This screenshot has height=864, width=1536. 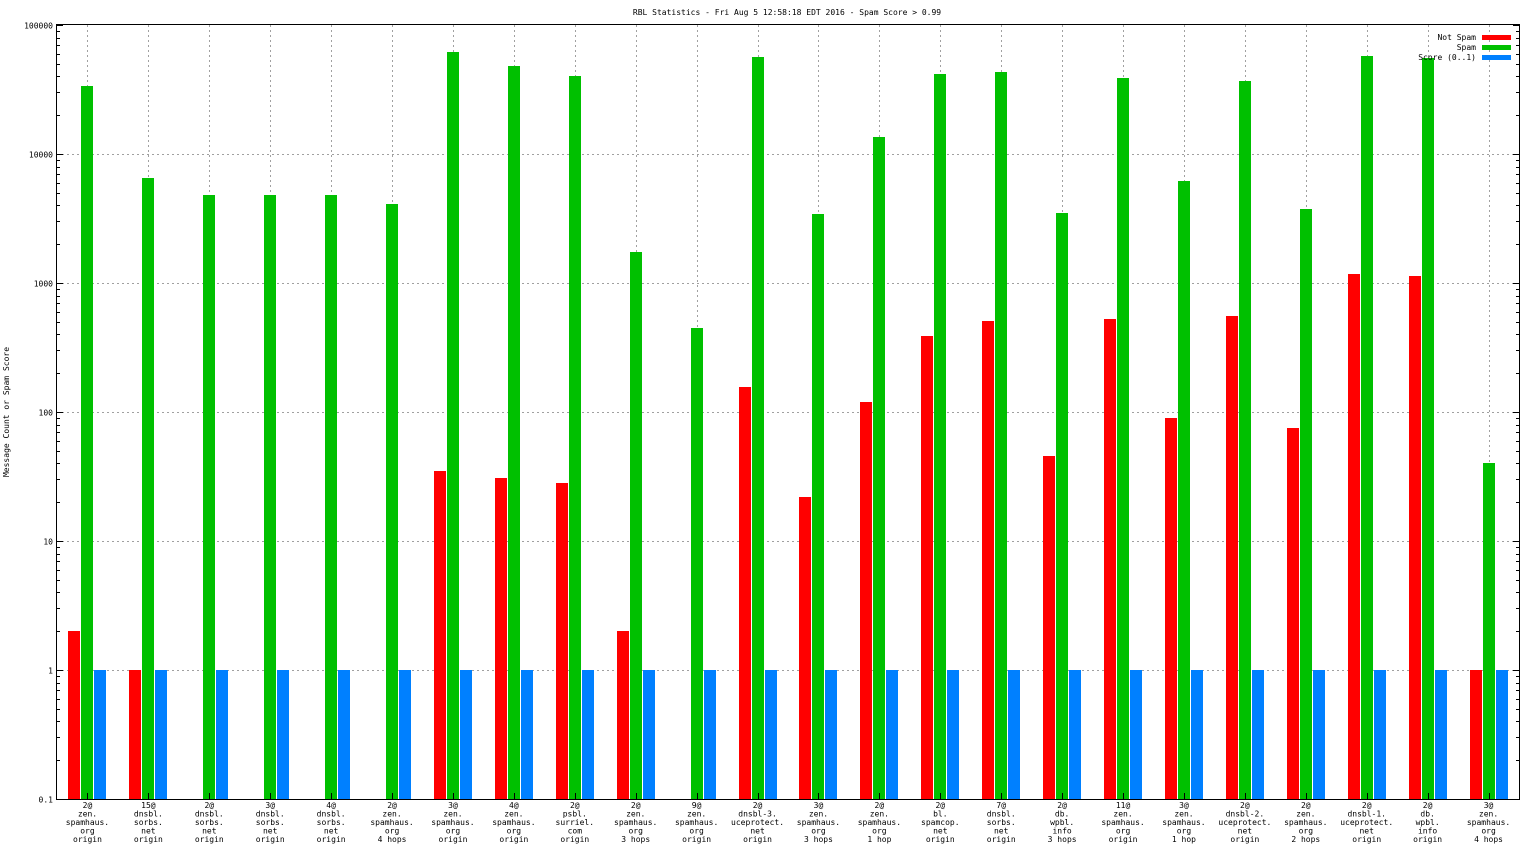 What do you see at coordinates (41, 155) in the screenshot?
I see `y-tick-label: 10000` at bounding box center [41, 155].